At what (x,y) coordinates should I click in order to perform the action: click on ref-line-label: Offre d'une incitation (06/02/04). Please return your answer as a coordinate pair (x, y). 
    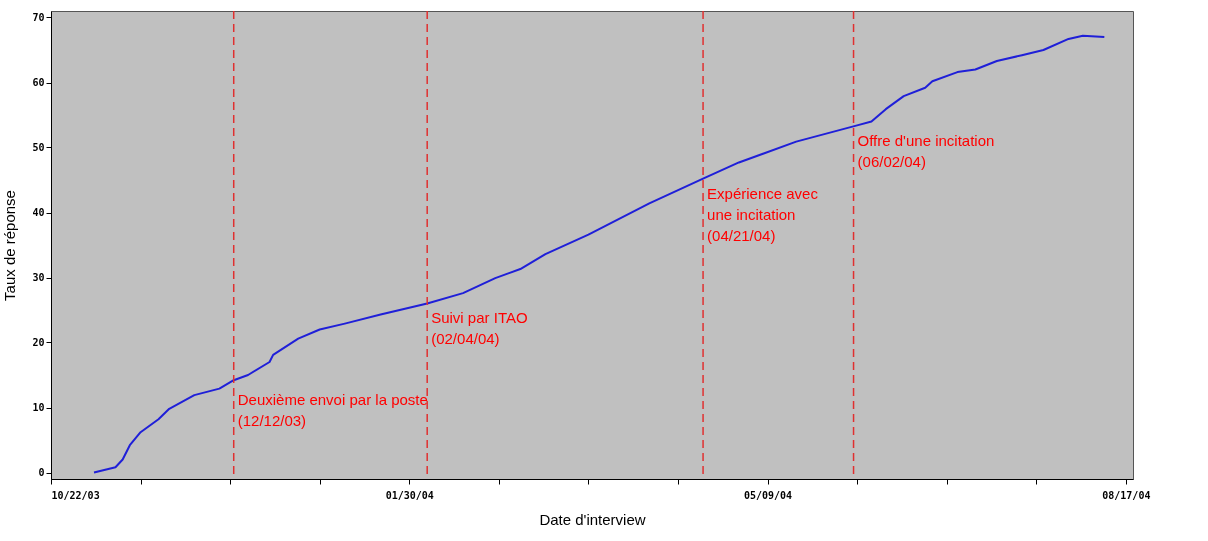
    Looking at the image, I should click on (926, 151).